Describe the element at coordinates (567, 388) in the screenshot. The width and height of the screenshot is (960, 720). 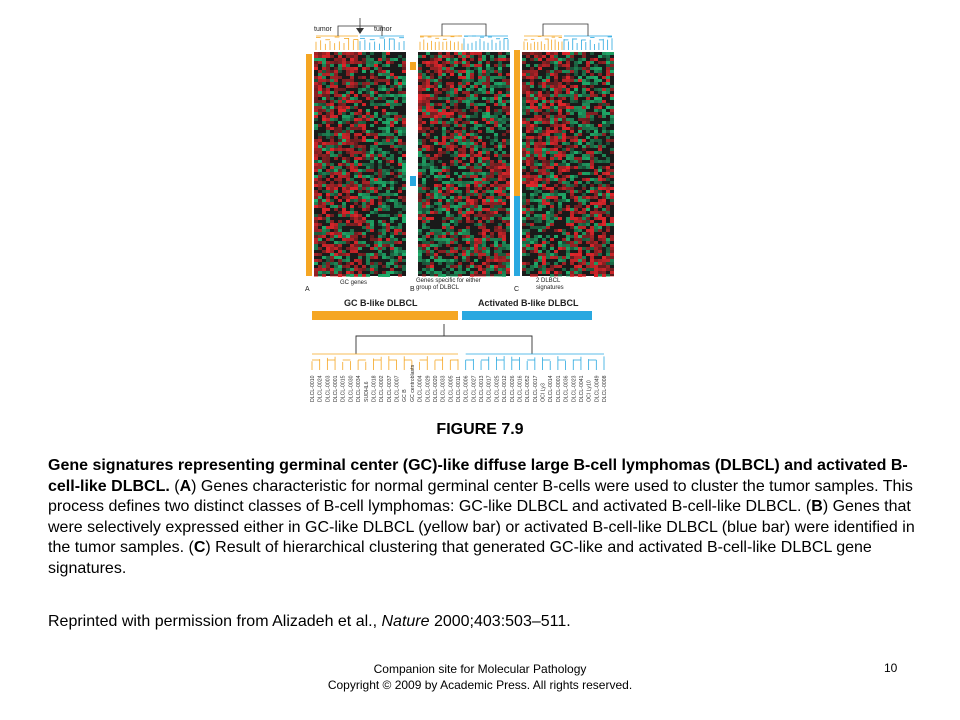
I see `sample-label: DLCL-0036` at that location.